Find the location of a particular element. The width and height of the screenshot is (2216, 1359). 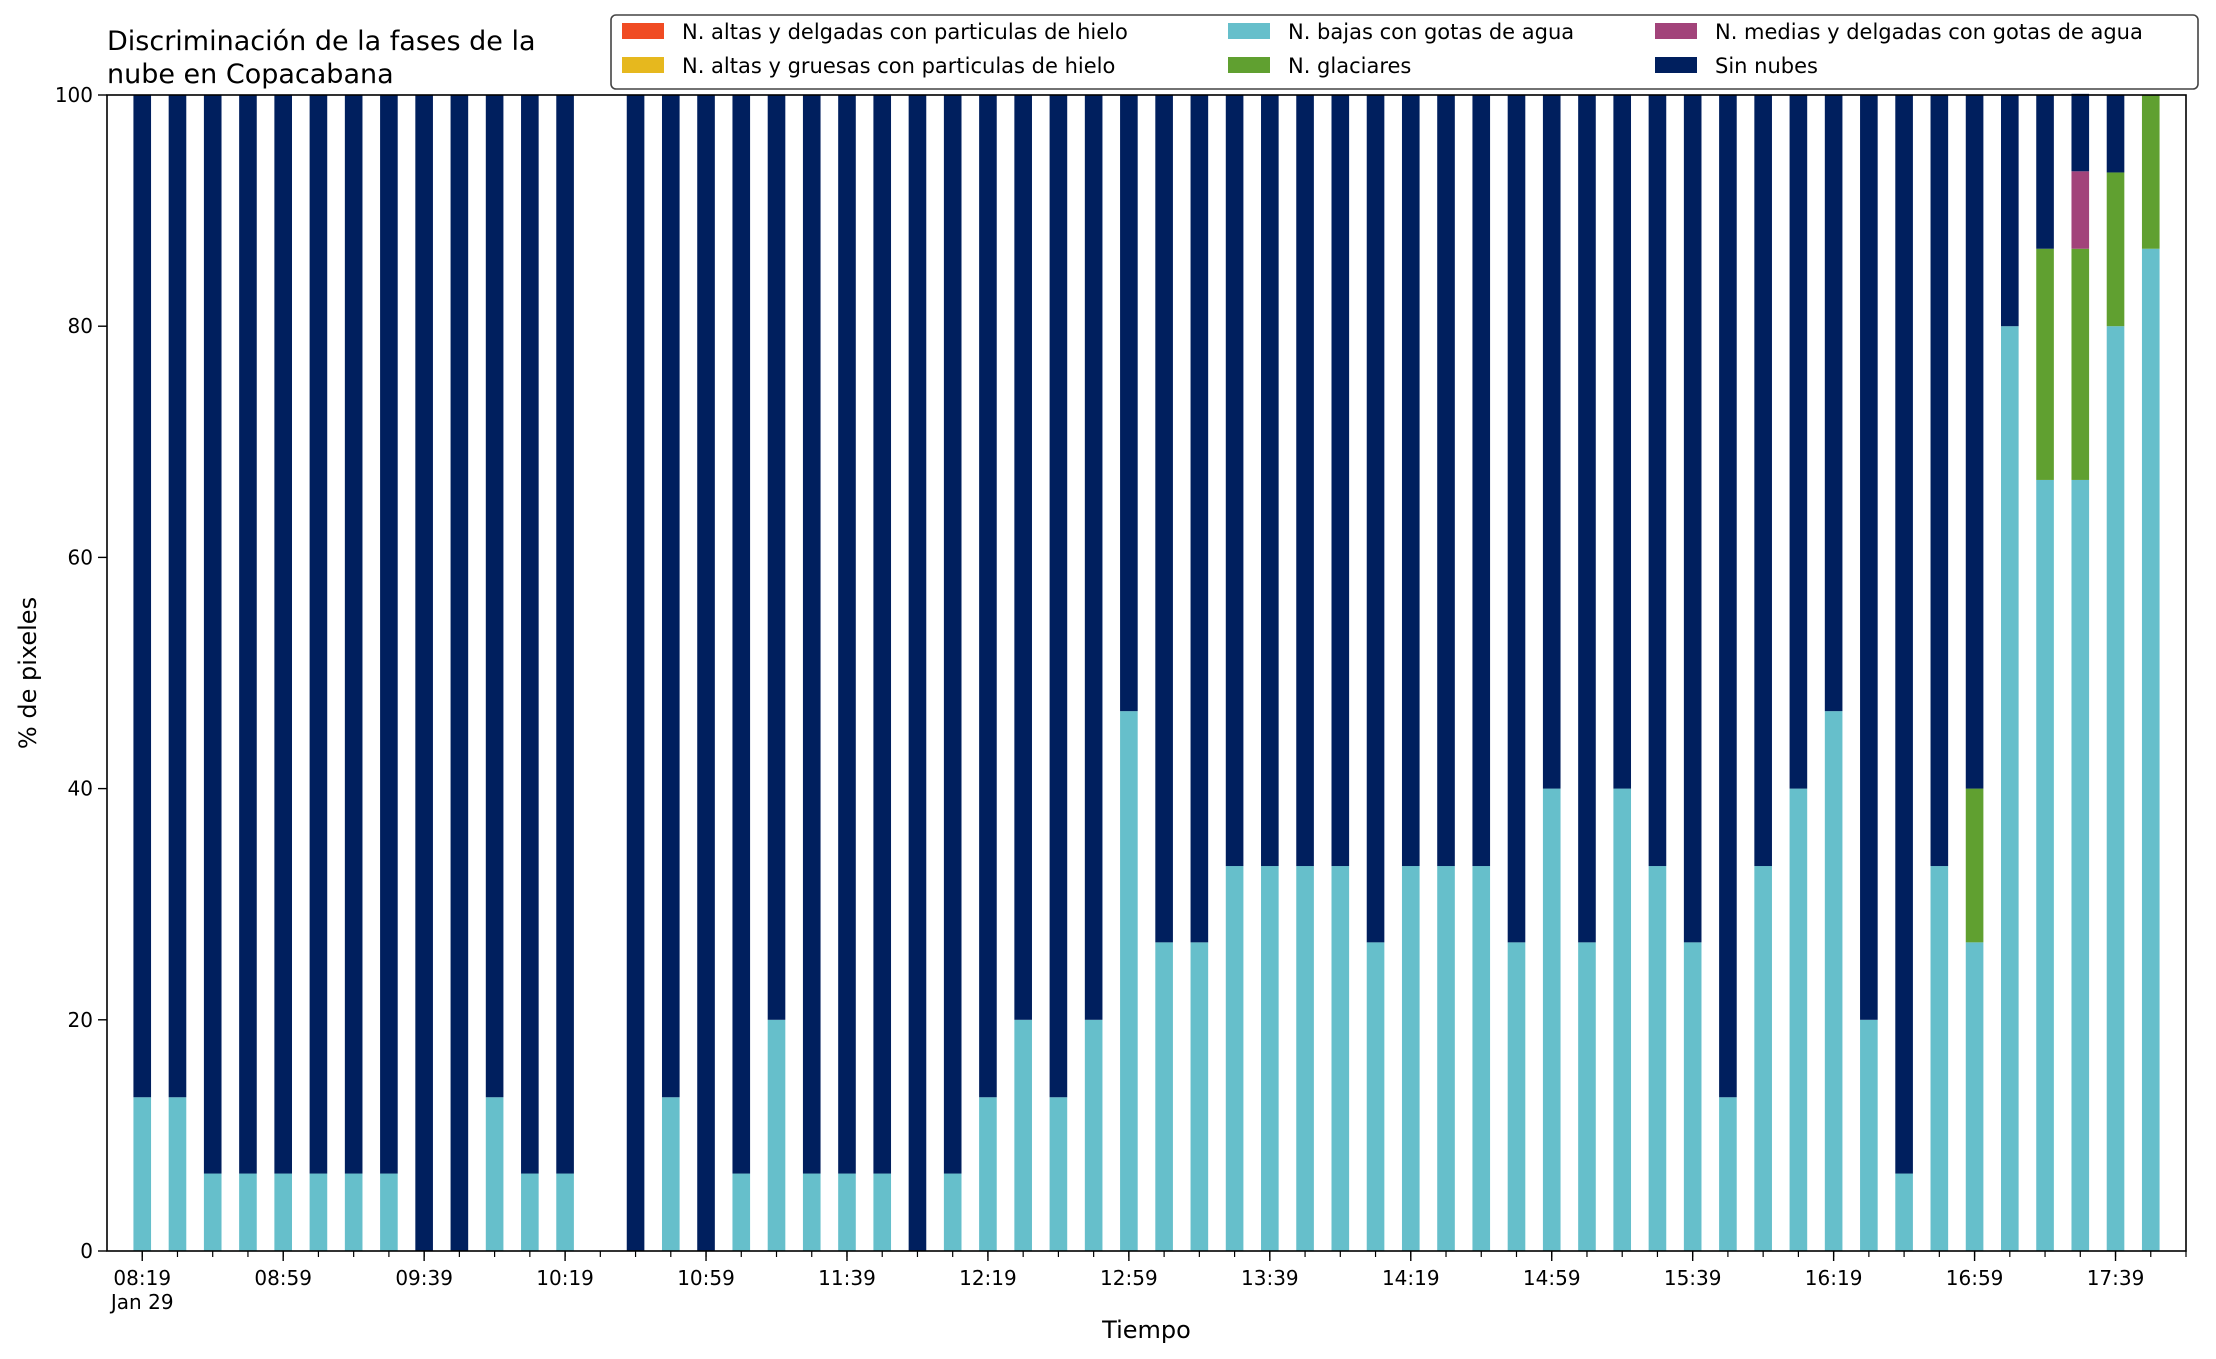

bar-segment-08:59-series-2 is located at coordinates (283, 1212).